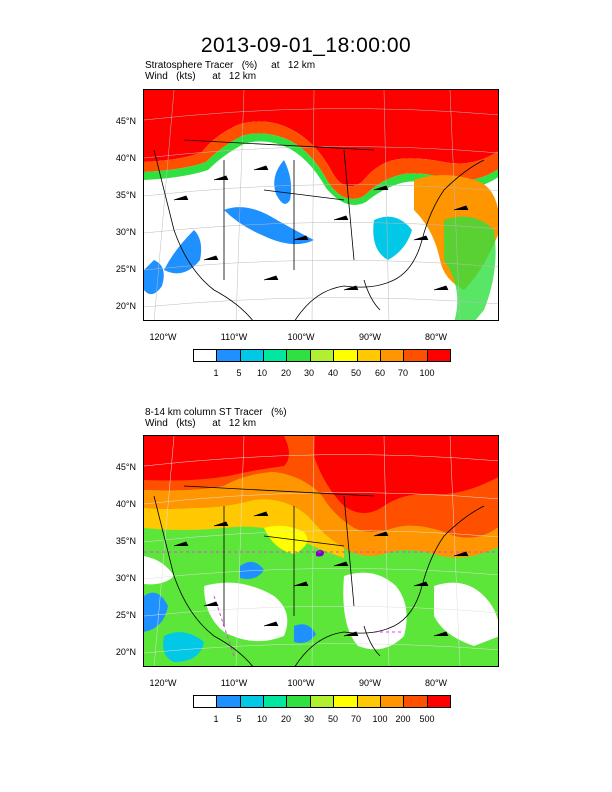  I want to click on panel2-lon-label: 90°W, so click(370, 683).